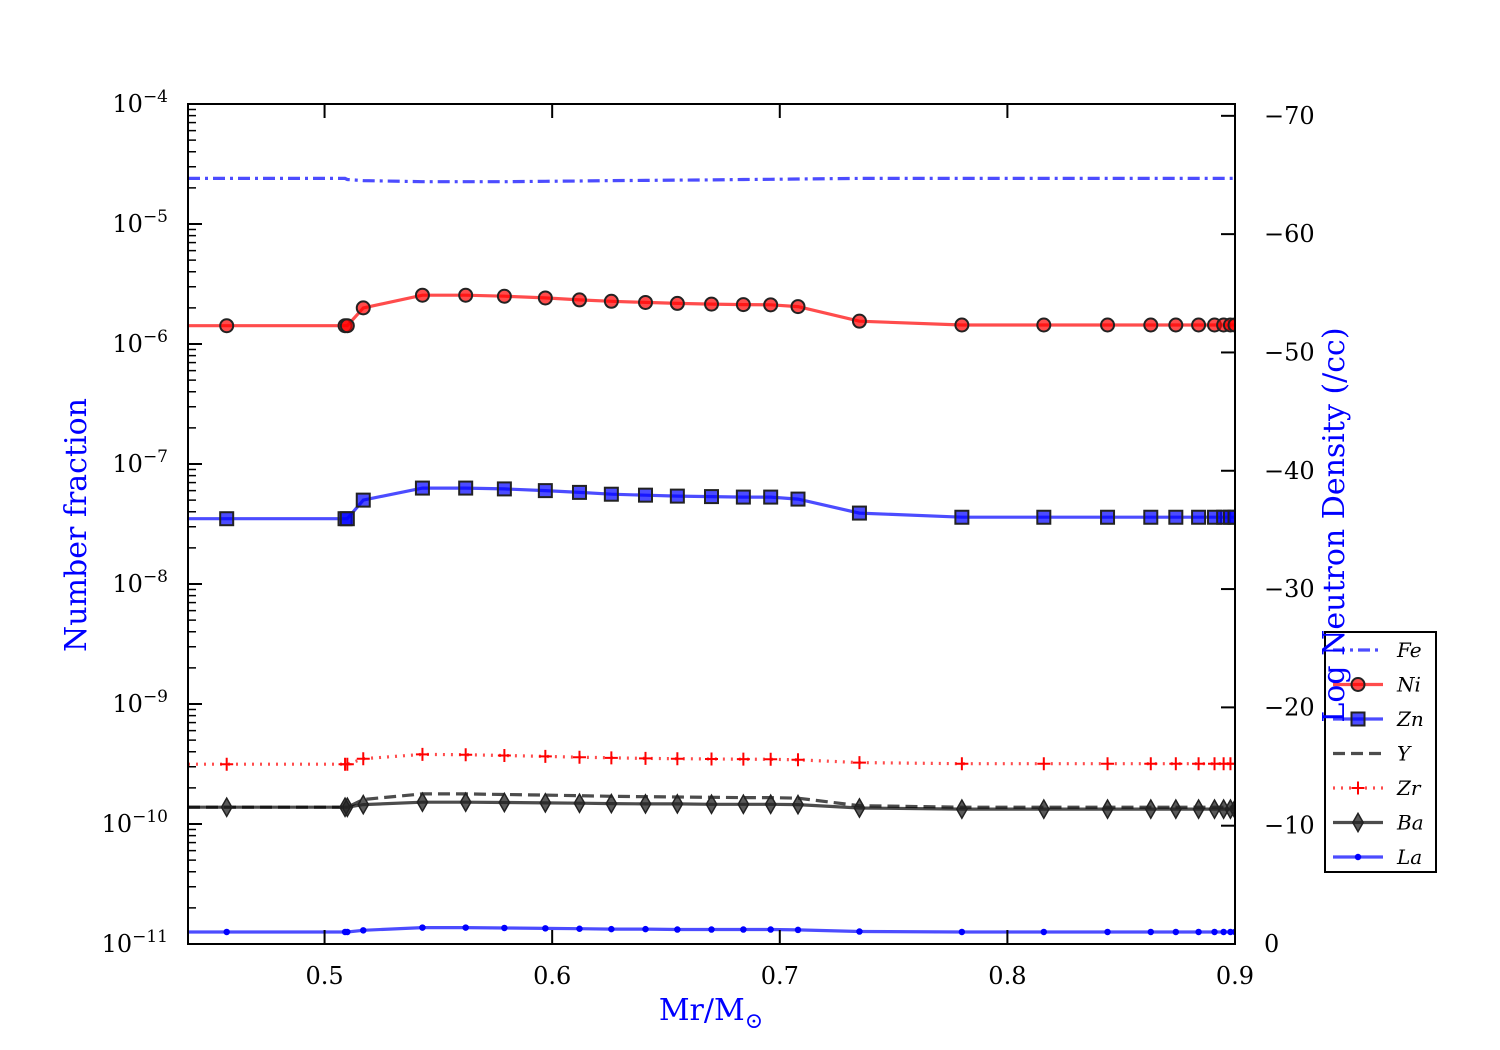 The width and height of the screenshot is (1500, 1050). What do you see at coordinates (1404, 754) in the screenshot?
I see `legend-label: Y` at bounding box center [1404, 754].